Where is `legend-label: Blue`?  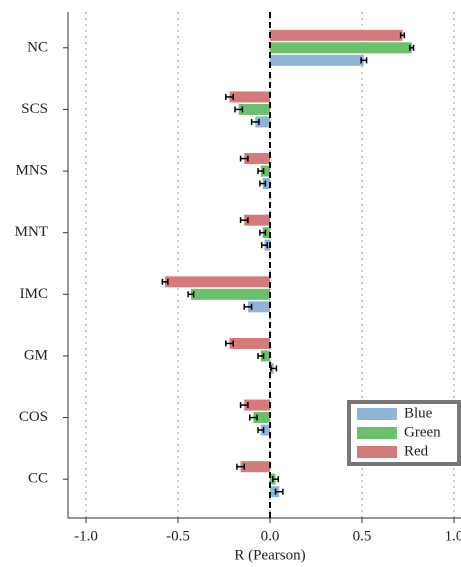 legend-label: Blue is located at coordinates (418, 413).